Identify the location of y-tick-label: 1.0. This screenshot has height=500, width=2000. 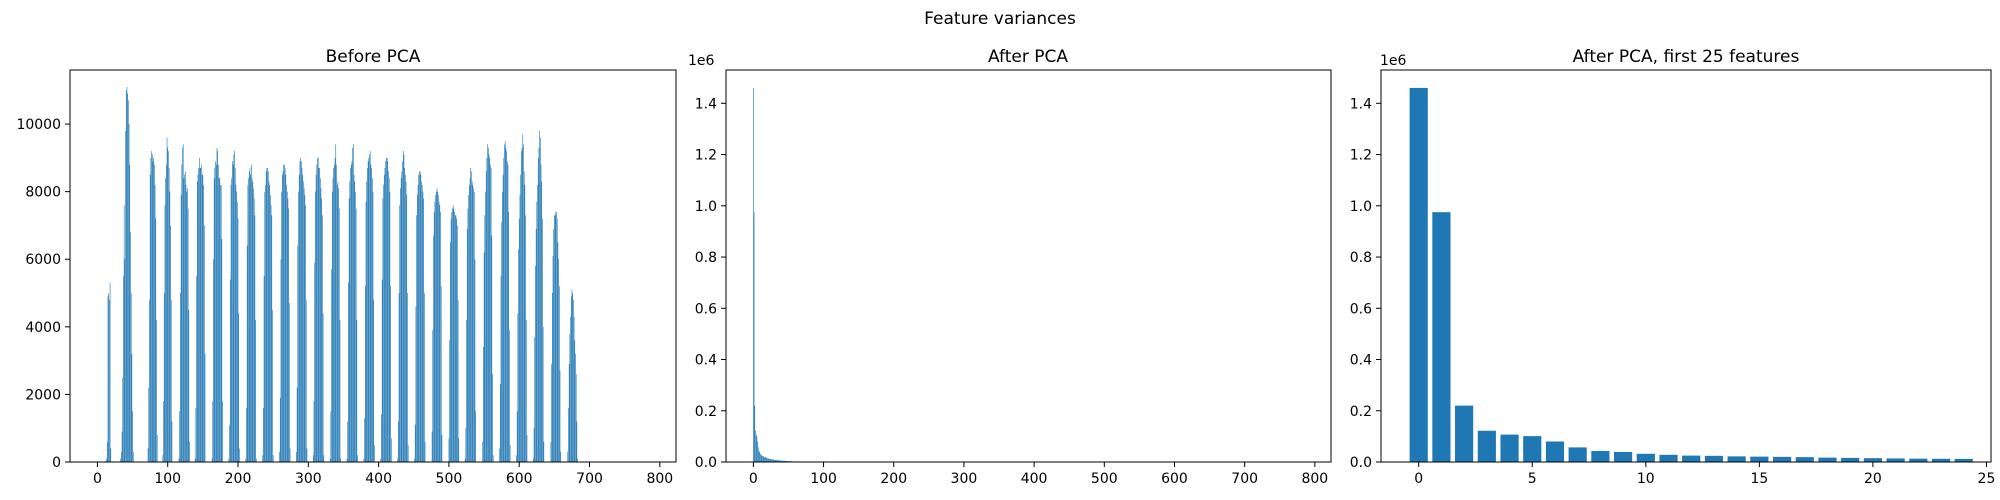
(1361, 207).